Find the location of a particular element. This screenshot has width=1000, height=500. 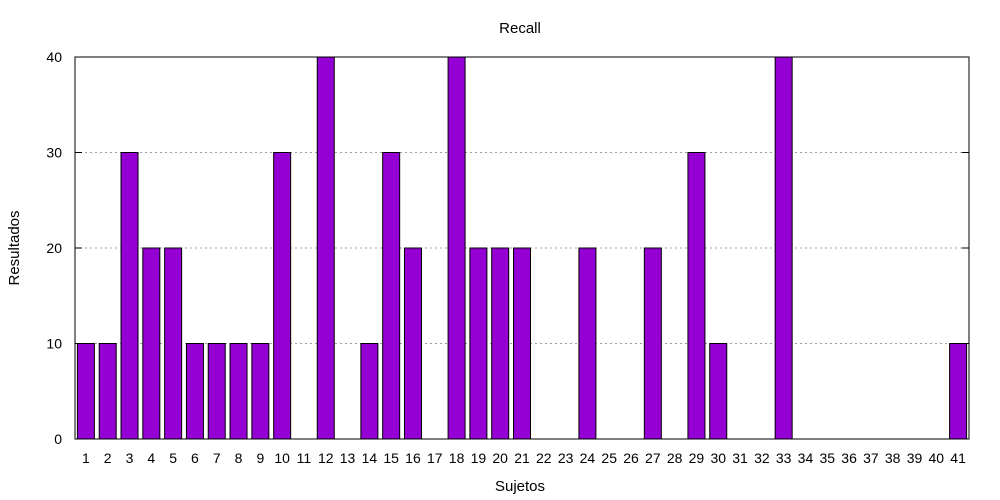

x-tick-label: 38 is located at coordinates (893, 458).